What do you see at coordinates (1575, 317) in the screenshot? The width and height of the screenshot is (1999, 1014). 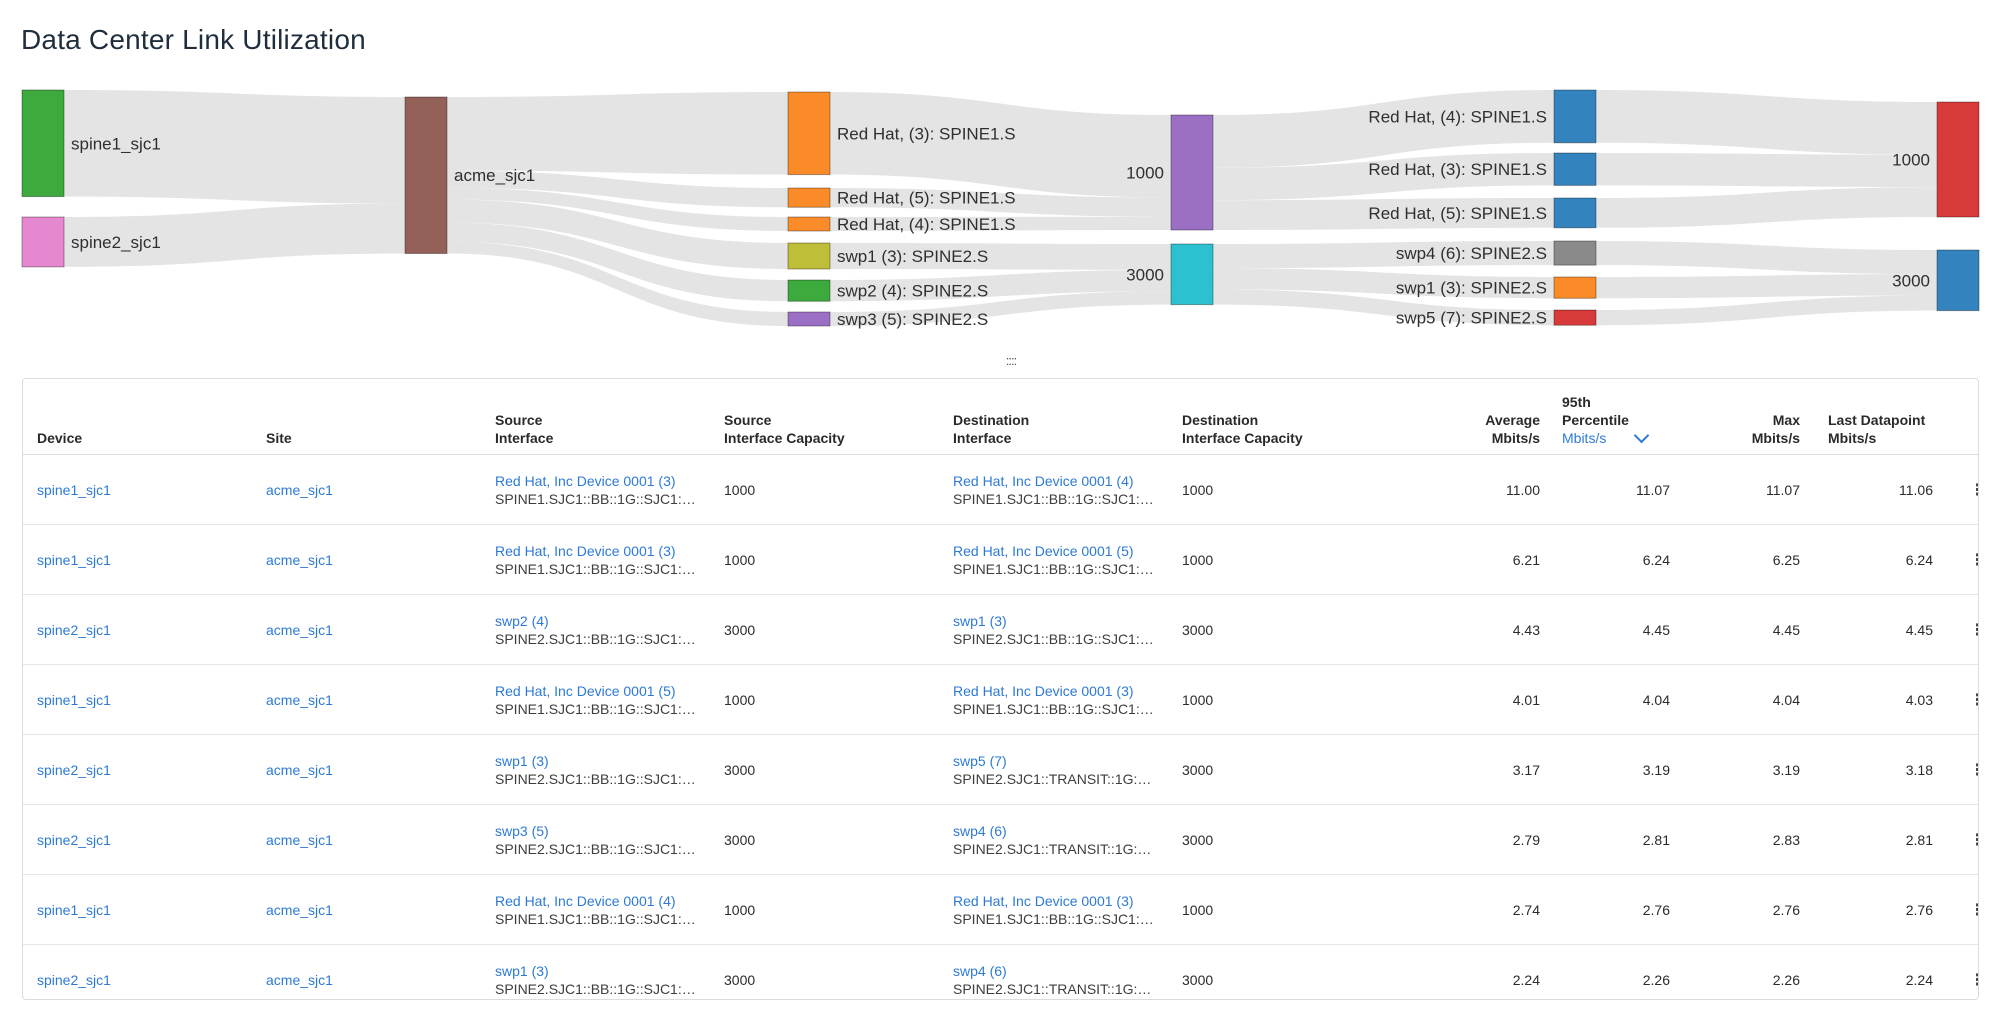 I see `sankey-node-d_swp5` at bounding box center [1575, 317].